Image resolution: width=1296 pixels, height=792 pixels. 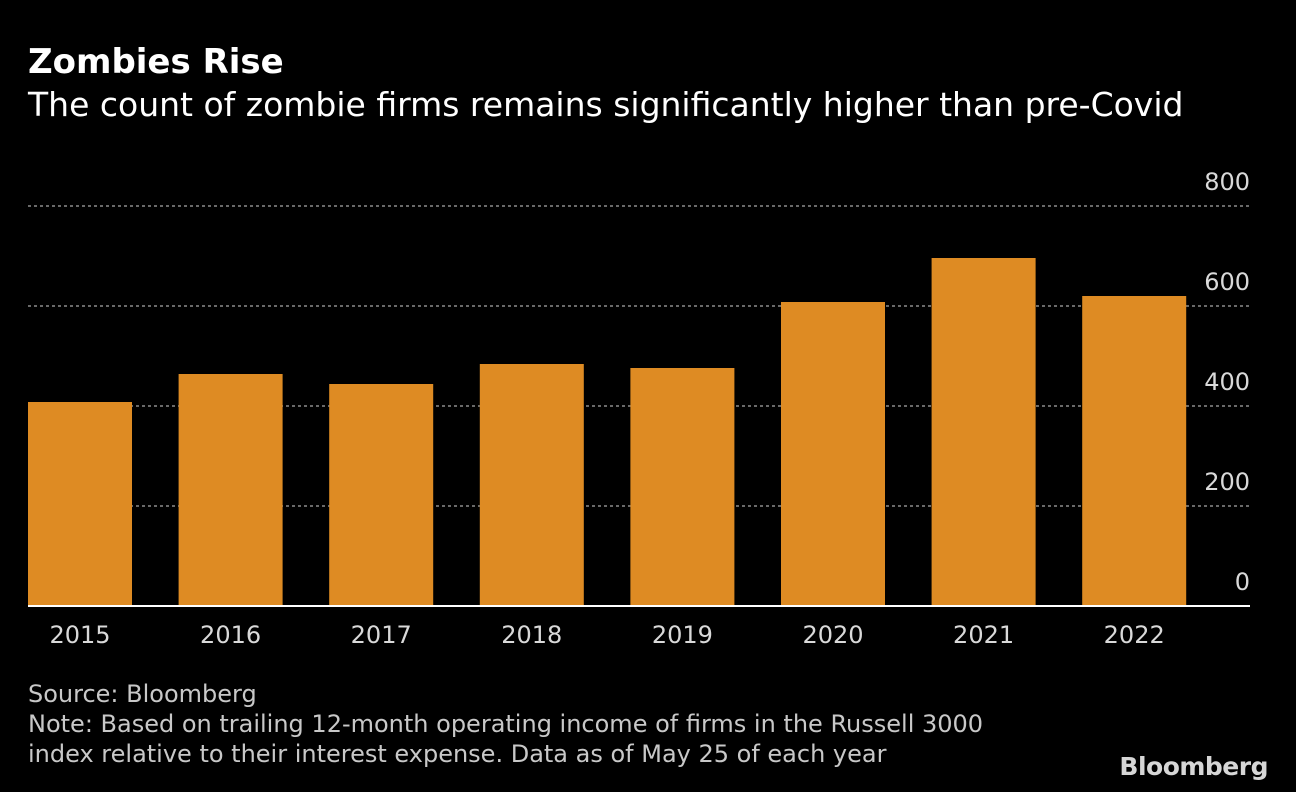 I want to click on bar-2015, so click(x=80, y=504).